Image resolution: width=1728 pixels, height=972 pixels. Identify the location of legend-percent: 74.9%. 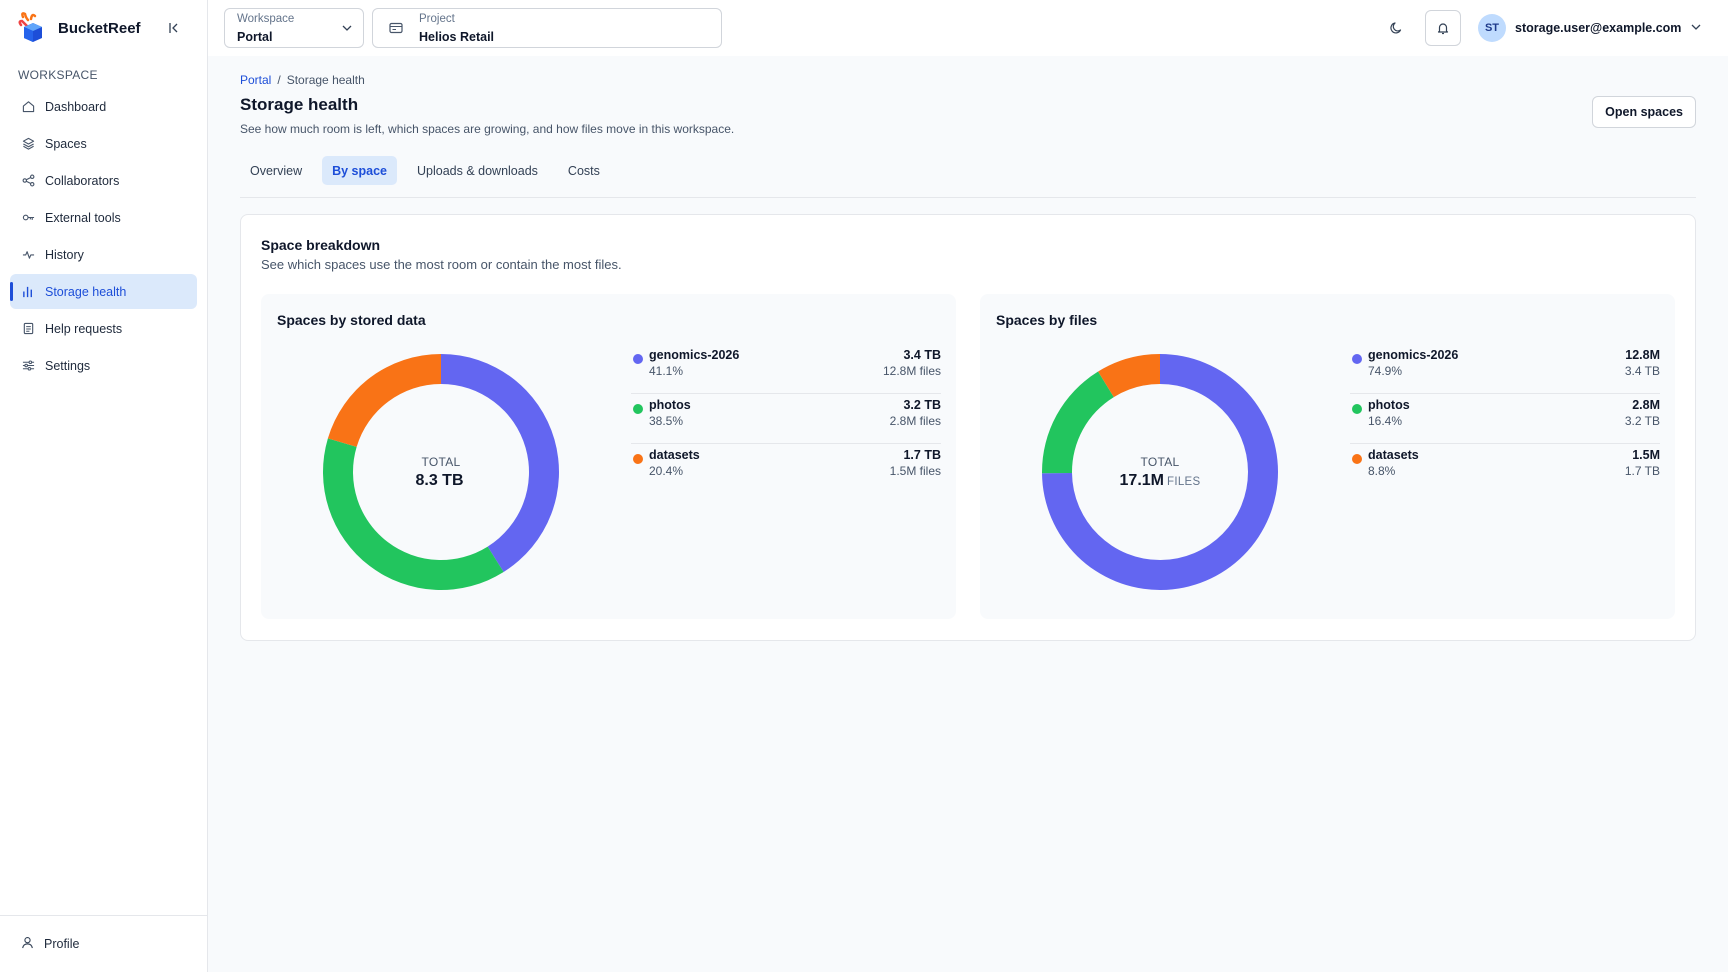
(1385, 371).